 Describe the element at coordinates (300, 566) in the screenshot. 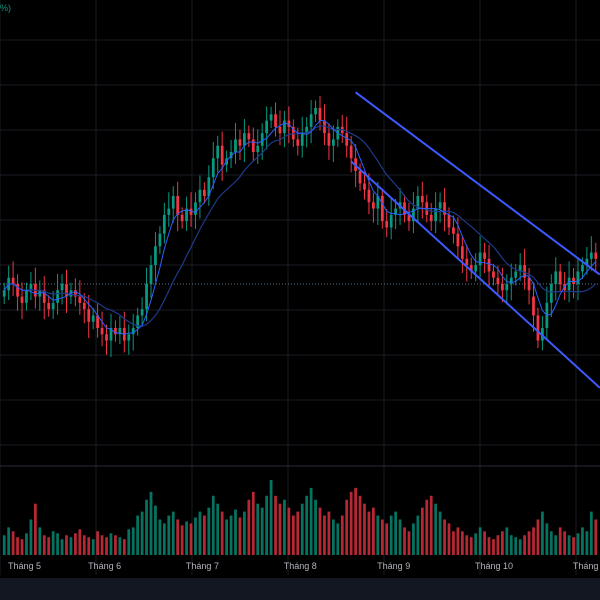

I see `x-tick-label: Tháng 8` at that location.